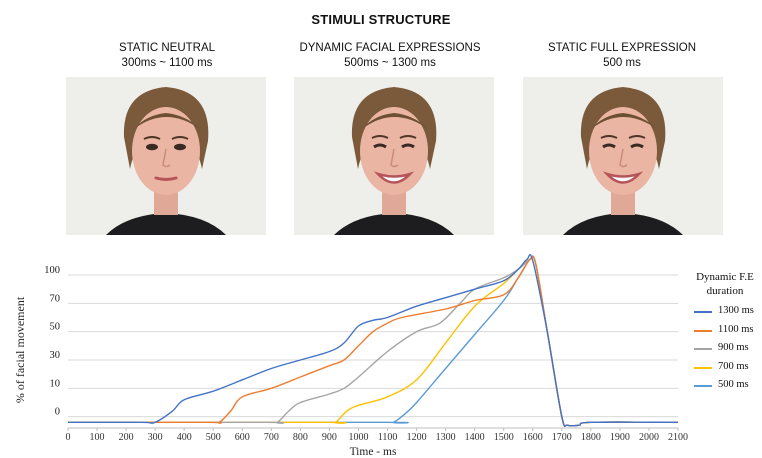  Describe the element at coordinates (390, 48) in the screenshot. I see `panel-label-text: DYNAMIC FACIAL EXPRESSIONS` at that location.